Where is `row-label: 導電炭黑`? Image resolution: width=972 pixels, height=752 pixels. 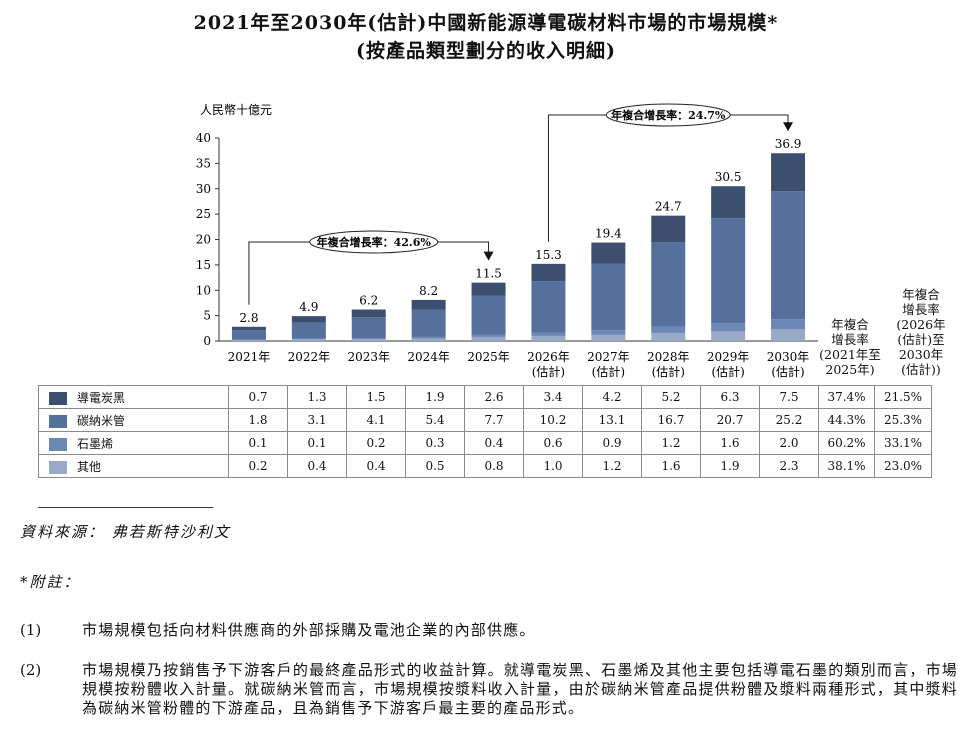
row-label: 導電炭黑 is located at coordinates (133, 397).